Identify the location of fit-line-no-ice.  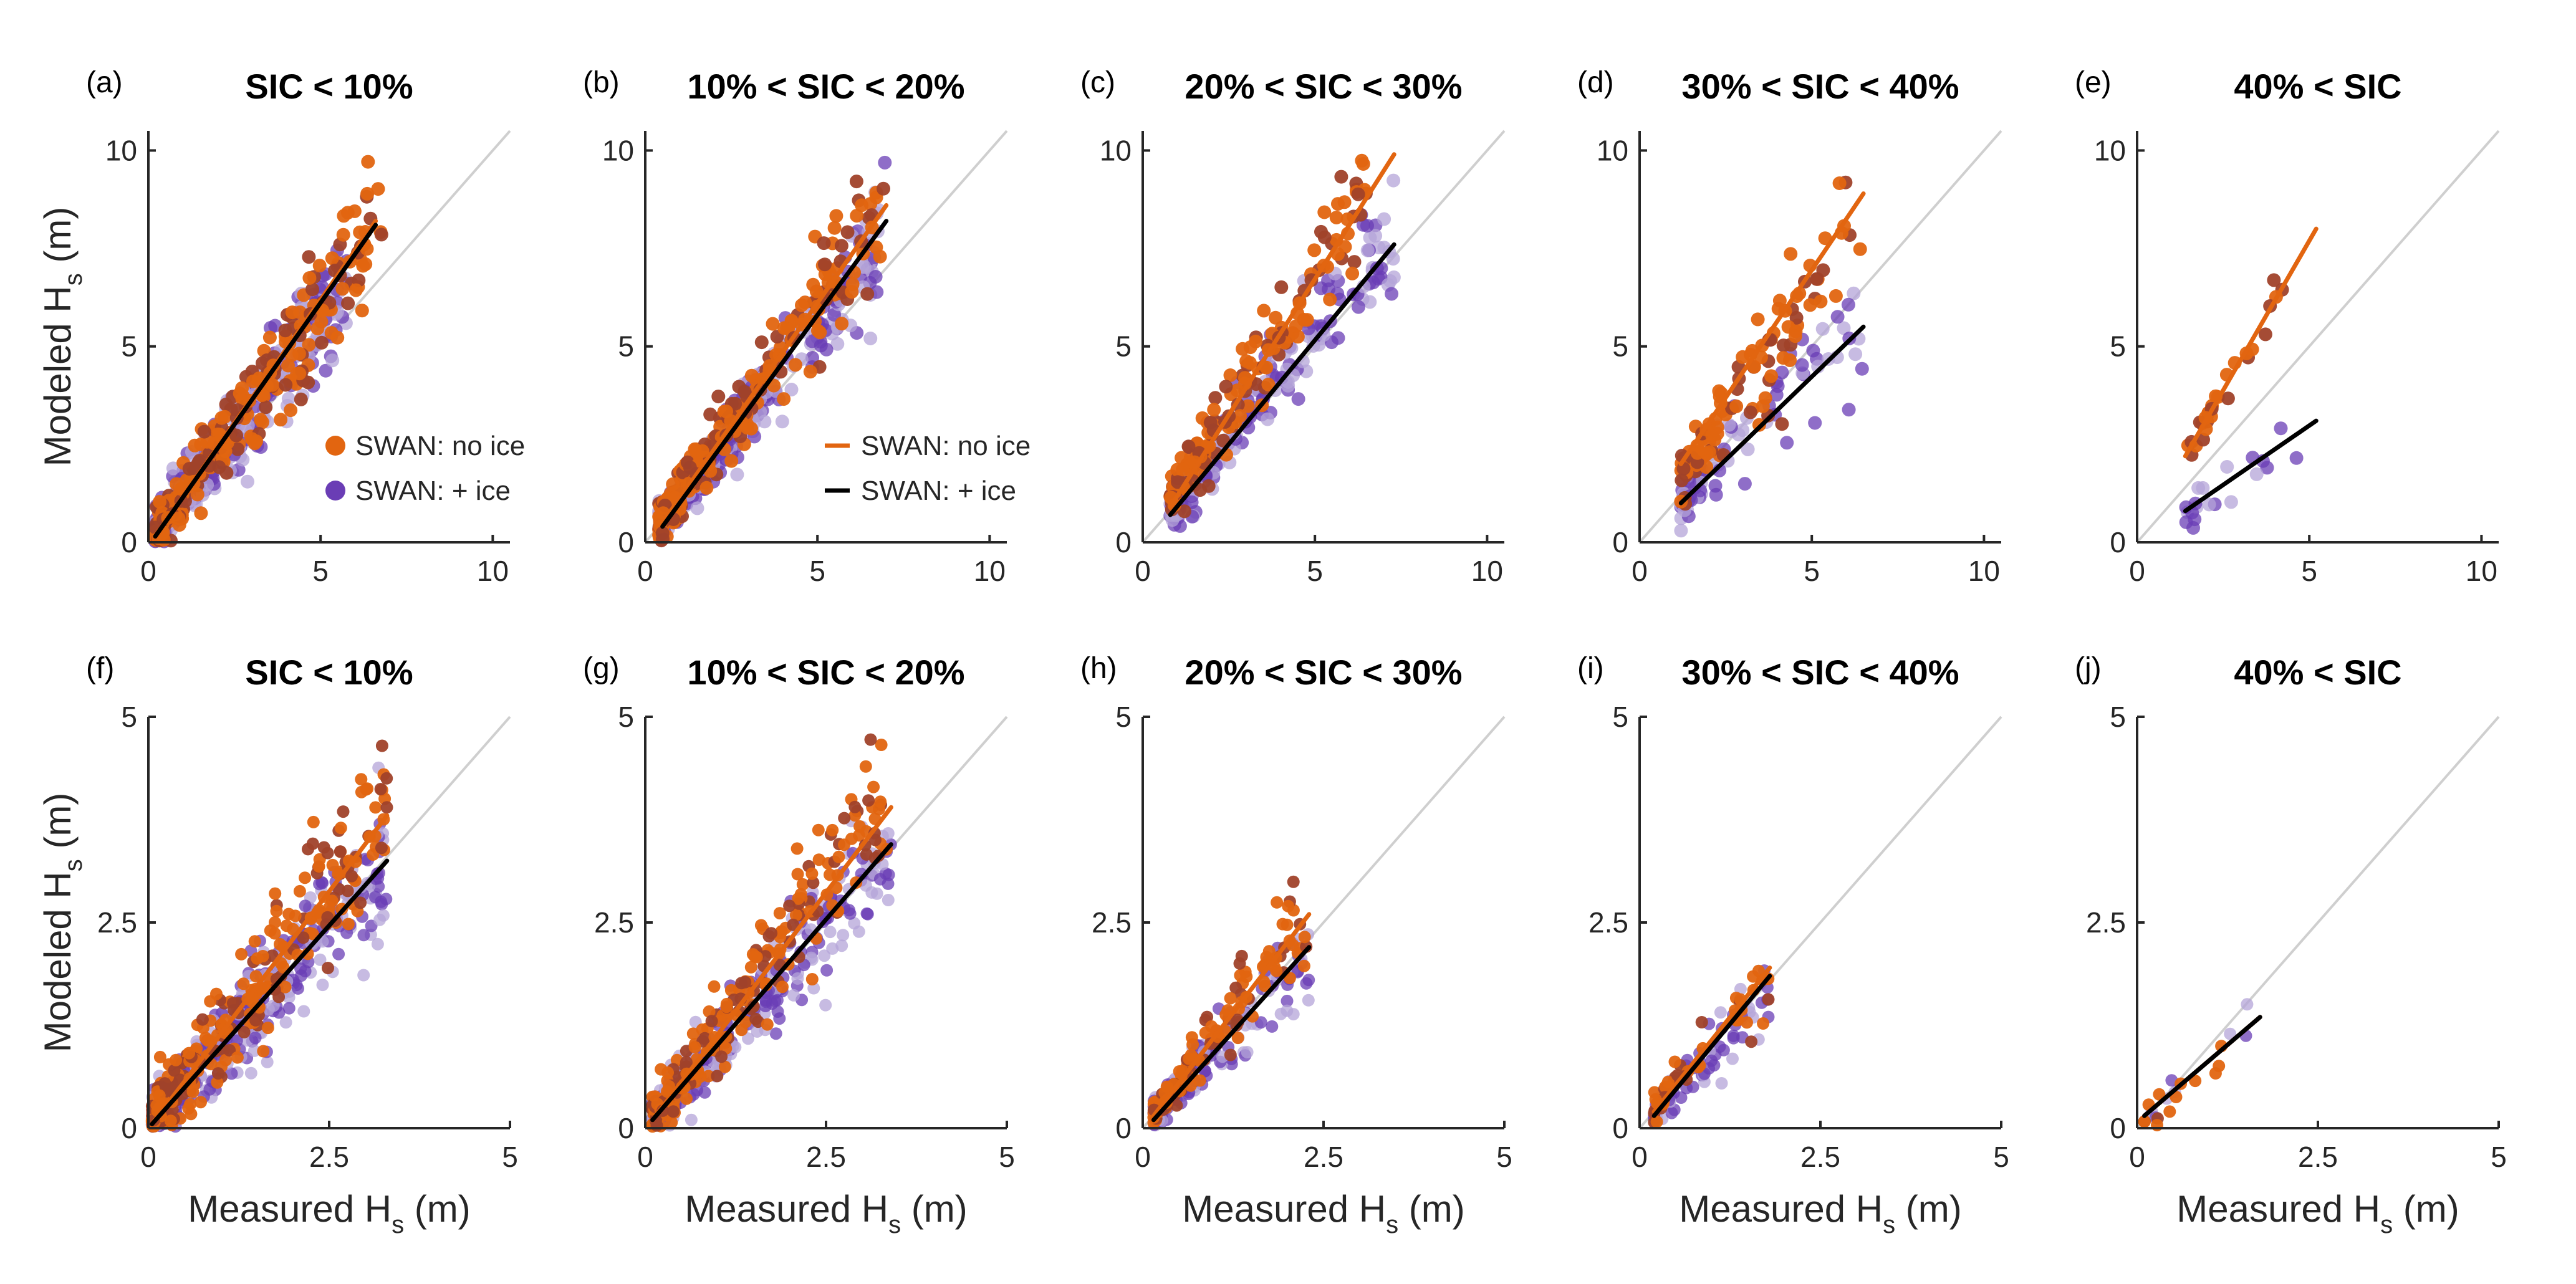
(771, 964).